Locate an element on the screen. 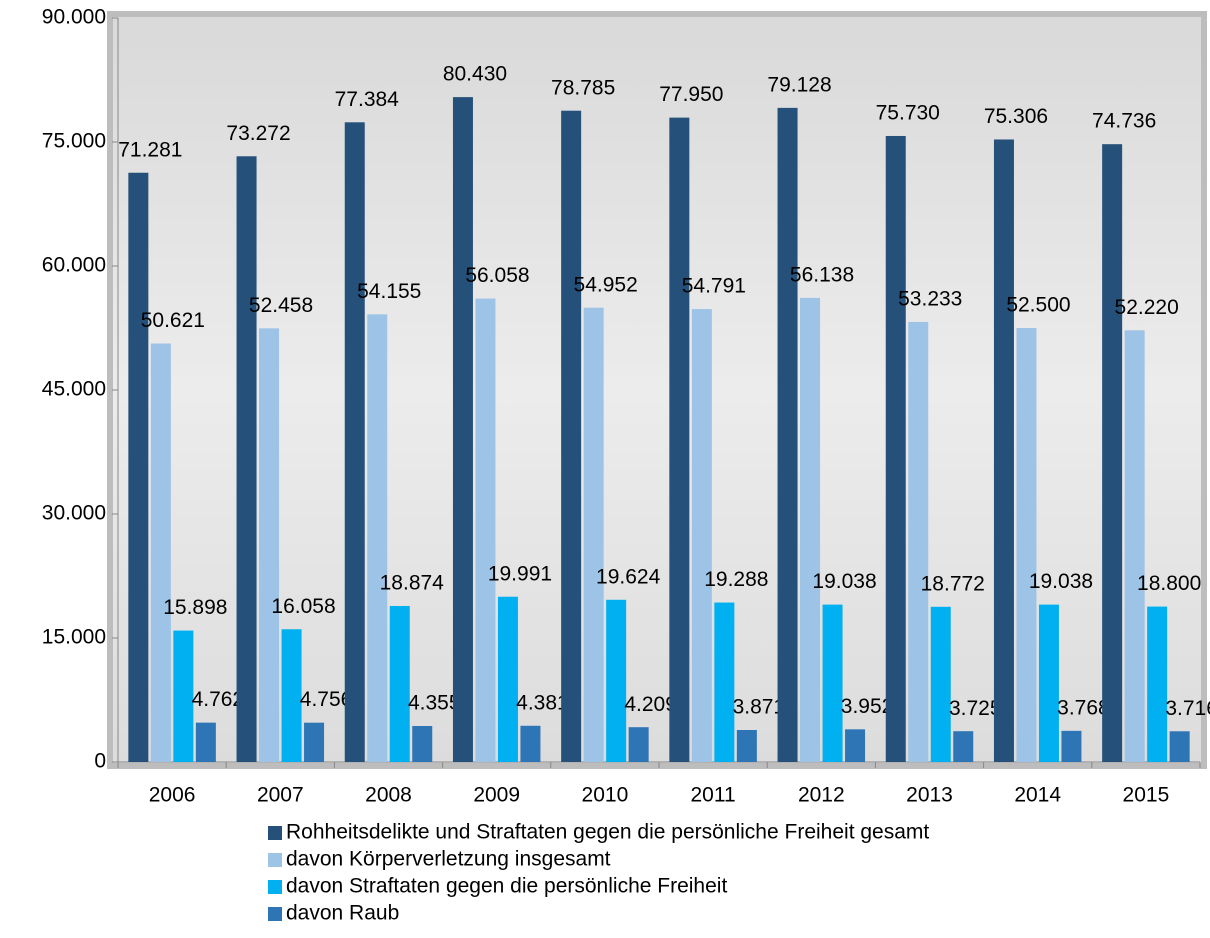 This screenshot has width=1210, height=938. value-label: 54.952 is located at coordinates (606, 284).